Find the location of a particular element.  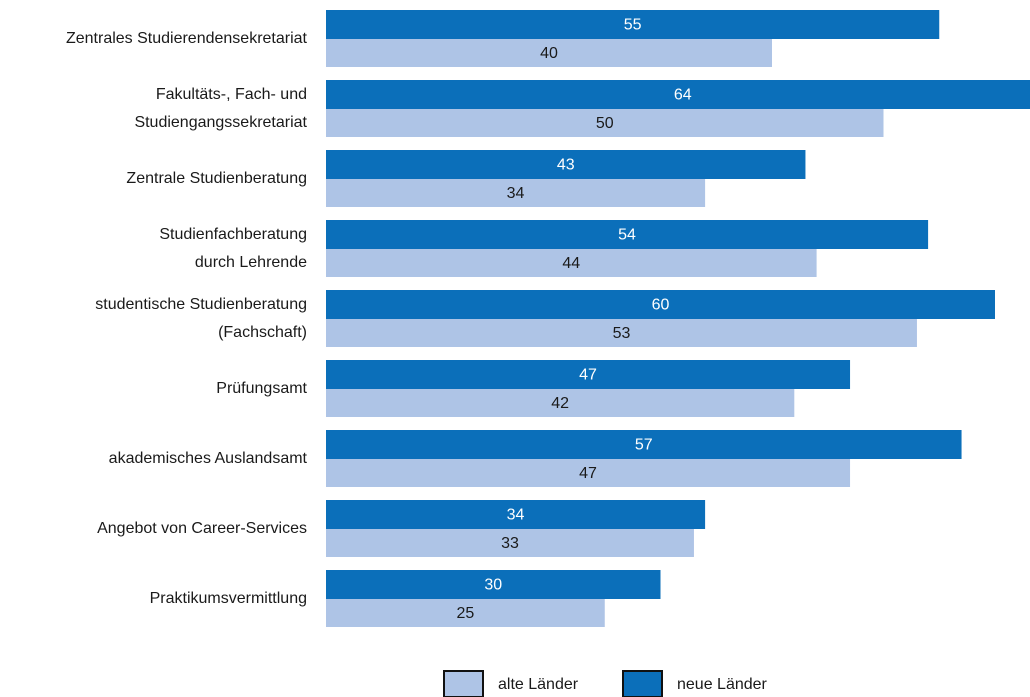

value-label: 60 is located at coordinates (661, 305).